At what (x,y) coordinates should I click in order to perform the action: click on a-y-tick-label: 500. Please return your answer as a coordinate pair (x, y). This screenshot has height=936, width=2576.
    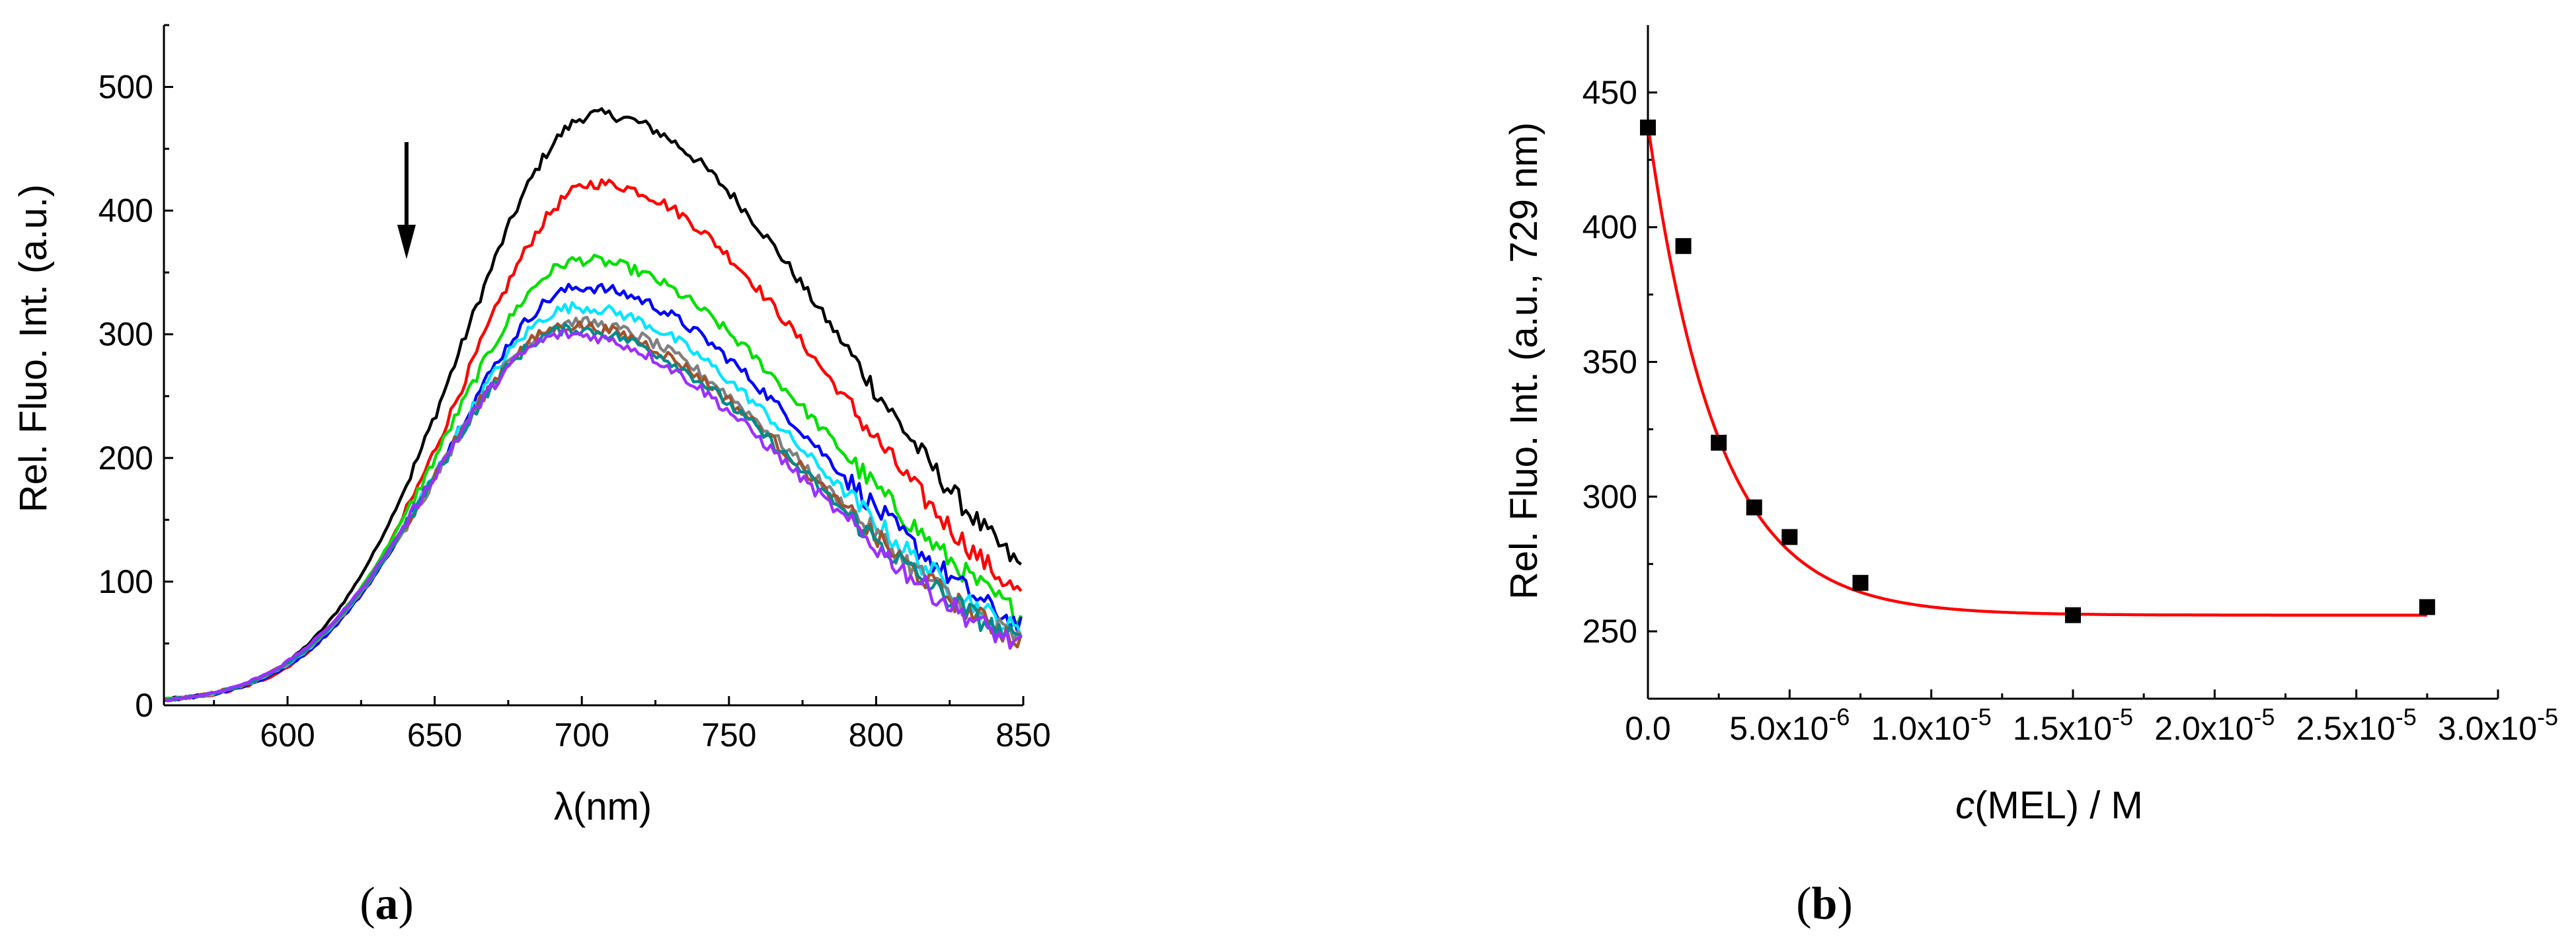
    Looking at the image, I should click on (125, 87).